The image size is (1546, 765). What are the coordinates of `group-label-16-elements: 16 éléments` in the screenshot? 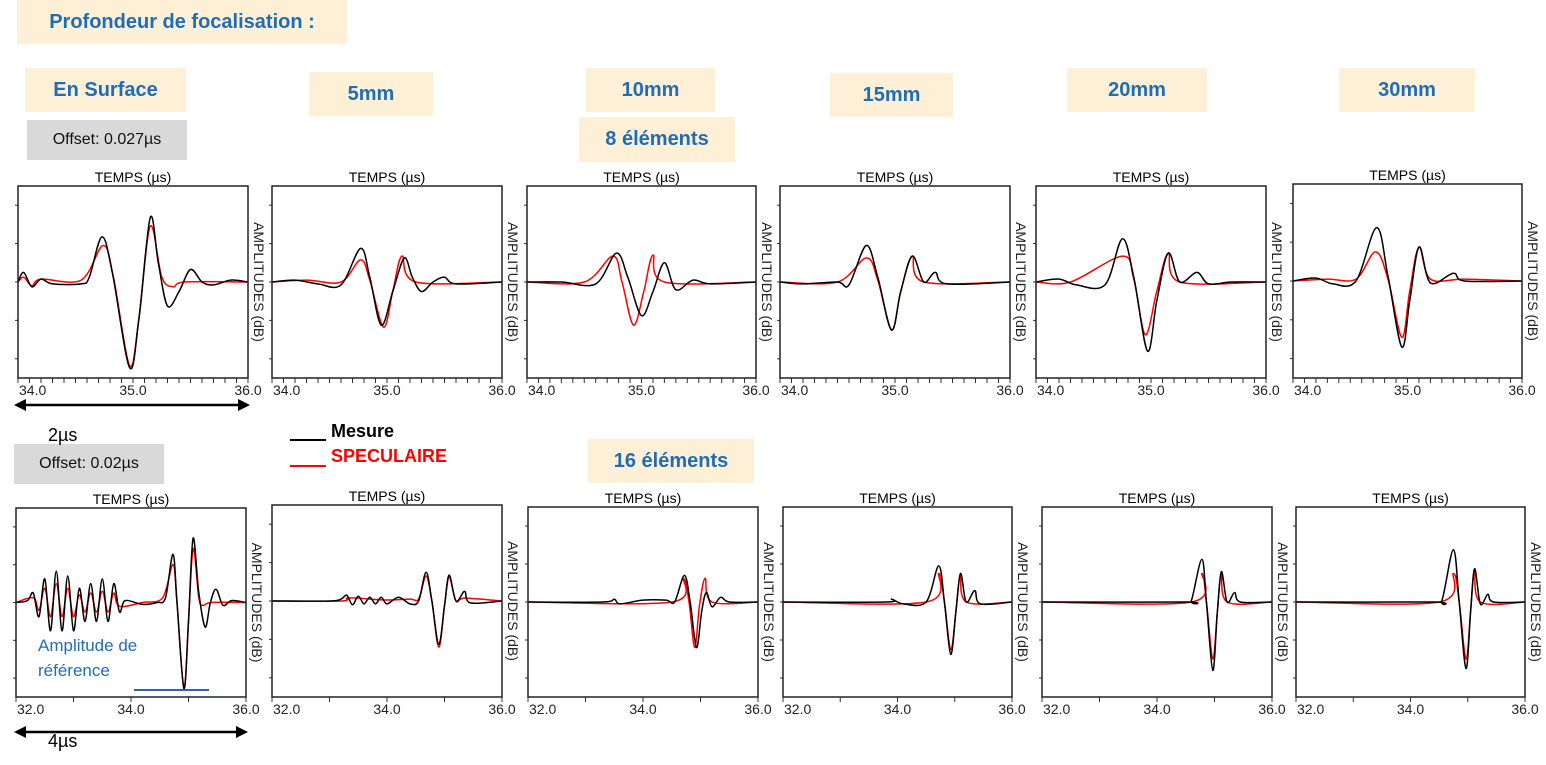 It's located at (671, 461).